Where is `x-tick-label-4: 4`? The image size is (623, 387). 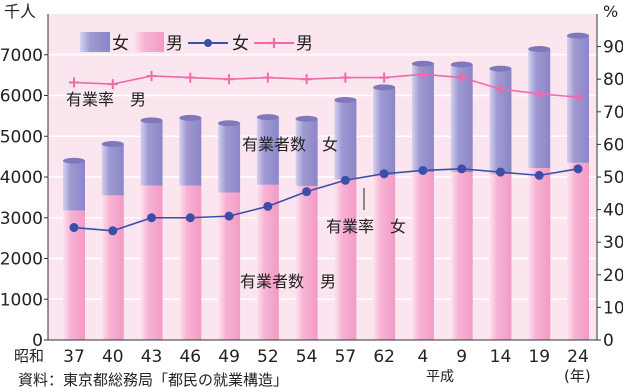
x-tick-label-4: 4 is located at coordinates (423, 357).